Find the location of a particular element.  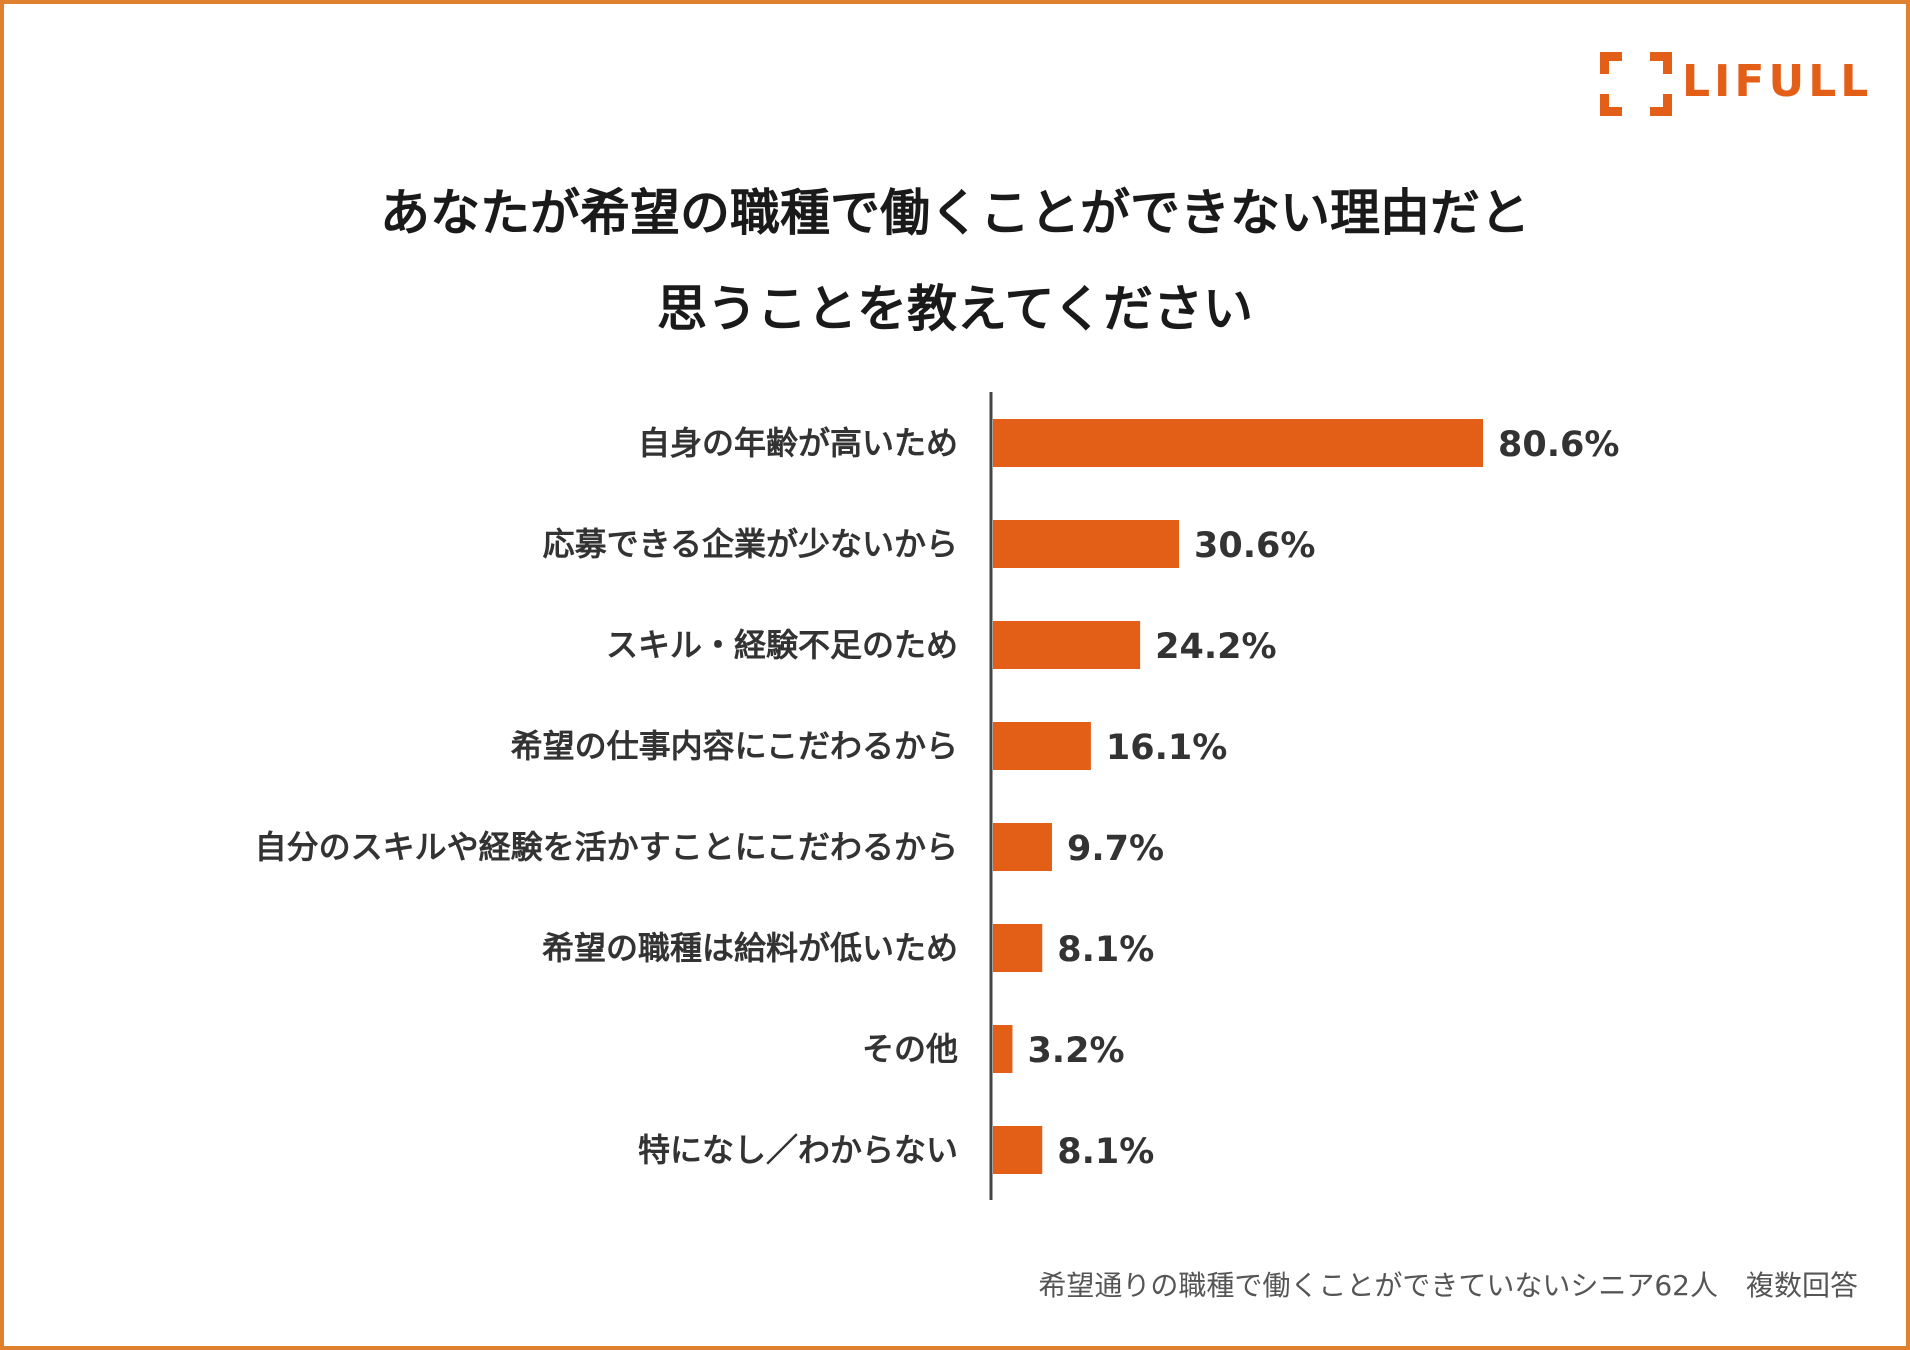

category-label: 特になし／わからない is located at coordinates (798, 1150).